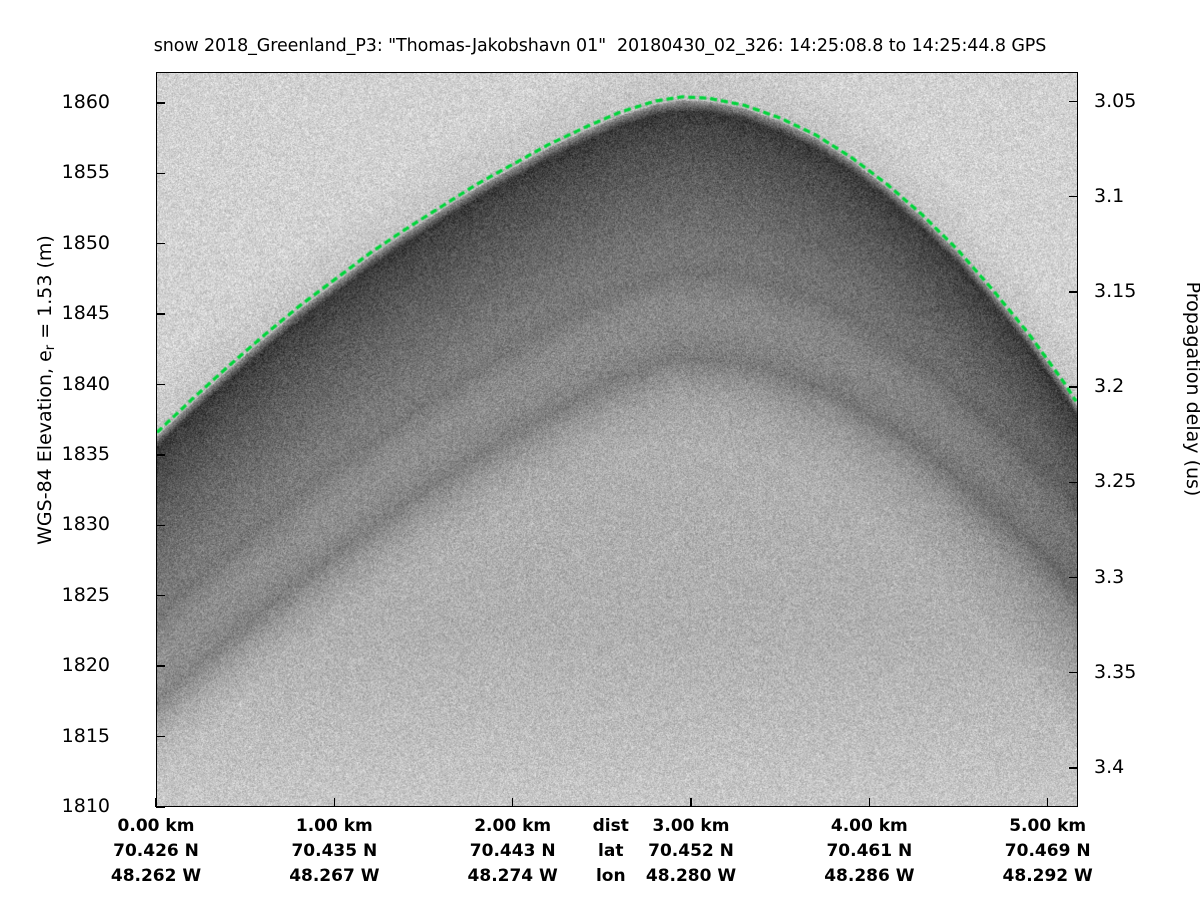 This screenshot has height=900, width=1200. I want to click on x-axis-dist-value: 4.00 km, so click(869, 826).